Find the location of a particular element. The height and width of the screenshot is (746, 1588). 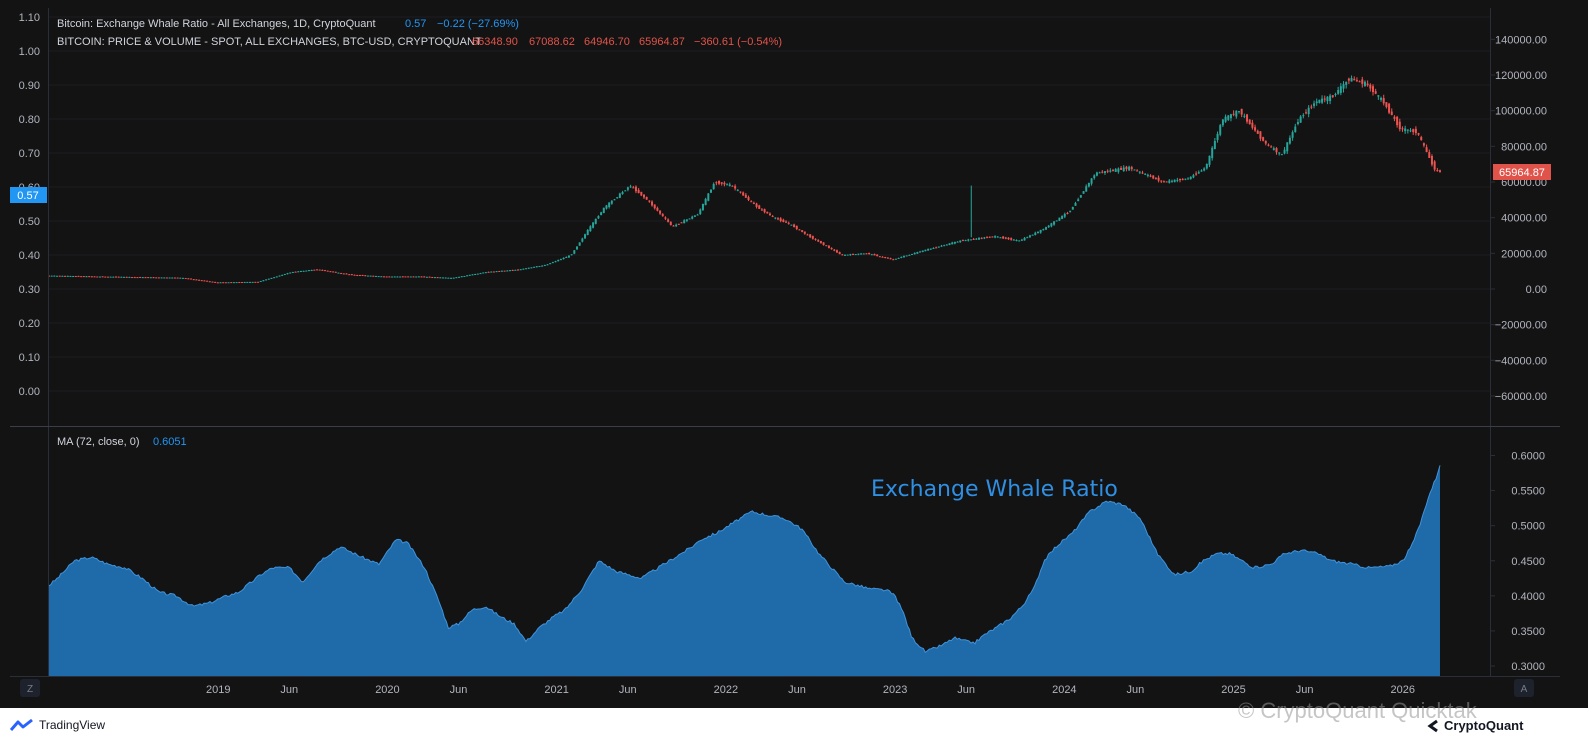

ma-tick-label: 0.5000 is located at coordinates (1528, 527).